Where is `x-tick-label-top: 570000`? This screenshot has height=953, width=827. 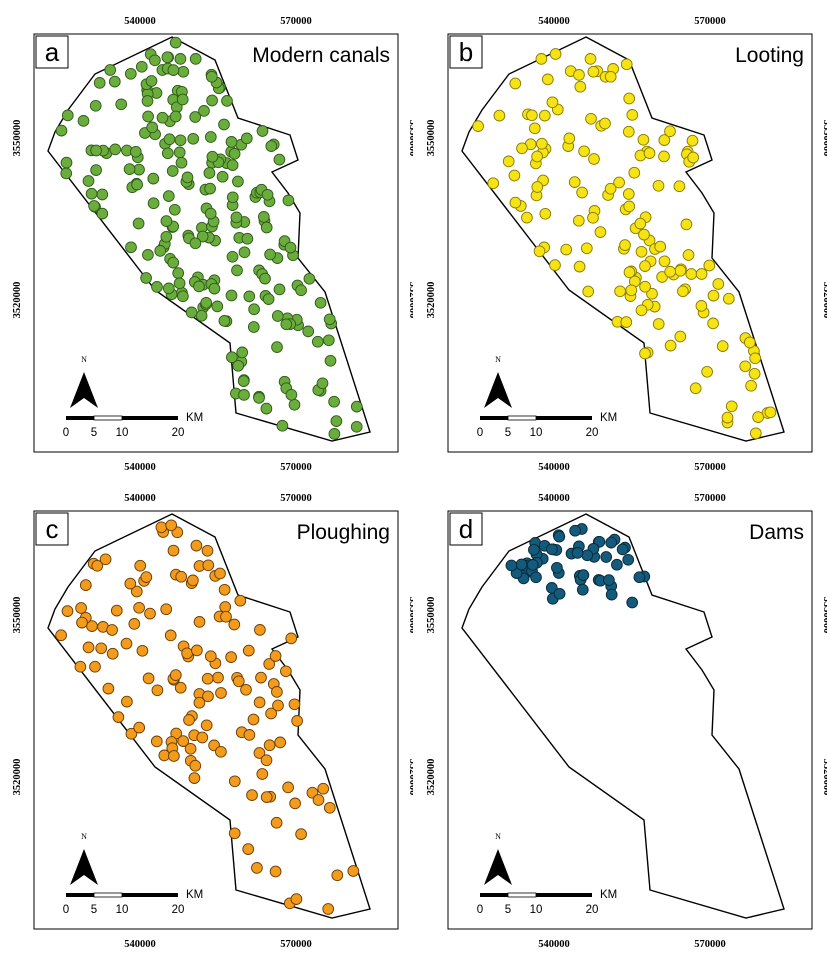 x-tick-label-top: 570000 is located at coordinates (296, 21).